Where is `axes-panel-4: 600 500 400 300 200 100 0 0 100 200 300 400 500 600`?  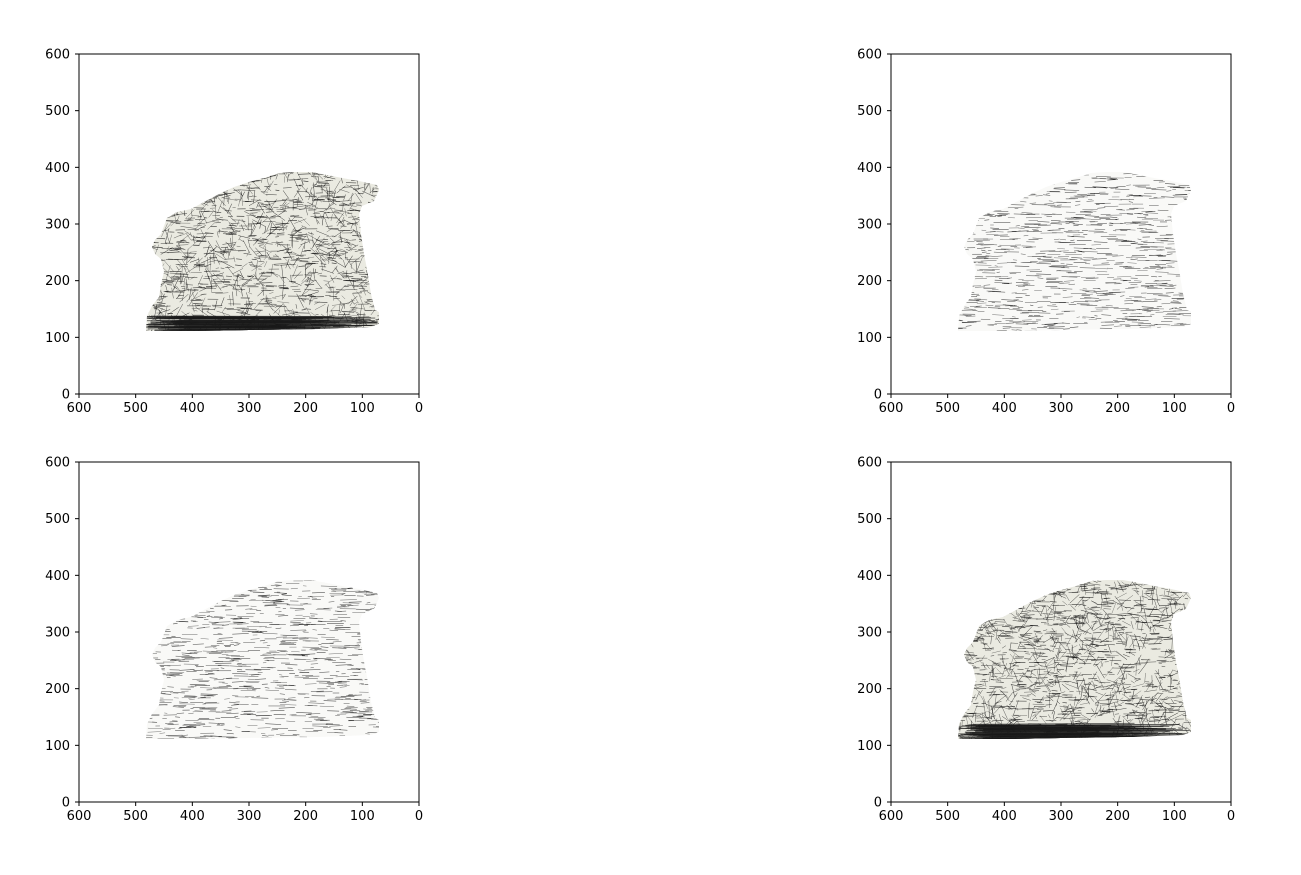
axes-panel-4: 600 500 400 300 200 100 0 0 100 200 300 400 500 600 is located at coordinates (1046, 640).